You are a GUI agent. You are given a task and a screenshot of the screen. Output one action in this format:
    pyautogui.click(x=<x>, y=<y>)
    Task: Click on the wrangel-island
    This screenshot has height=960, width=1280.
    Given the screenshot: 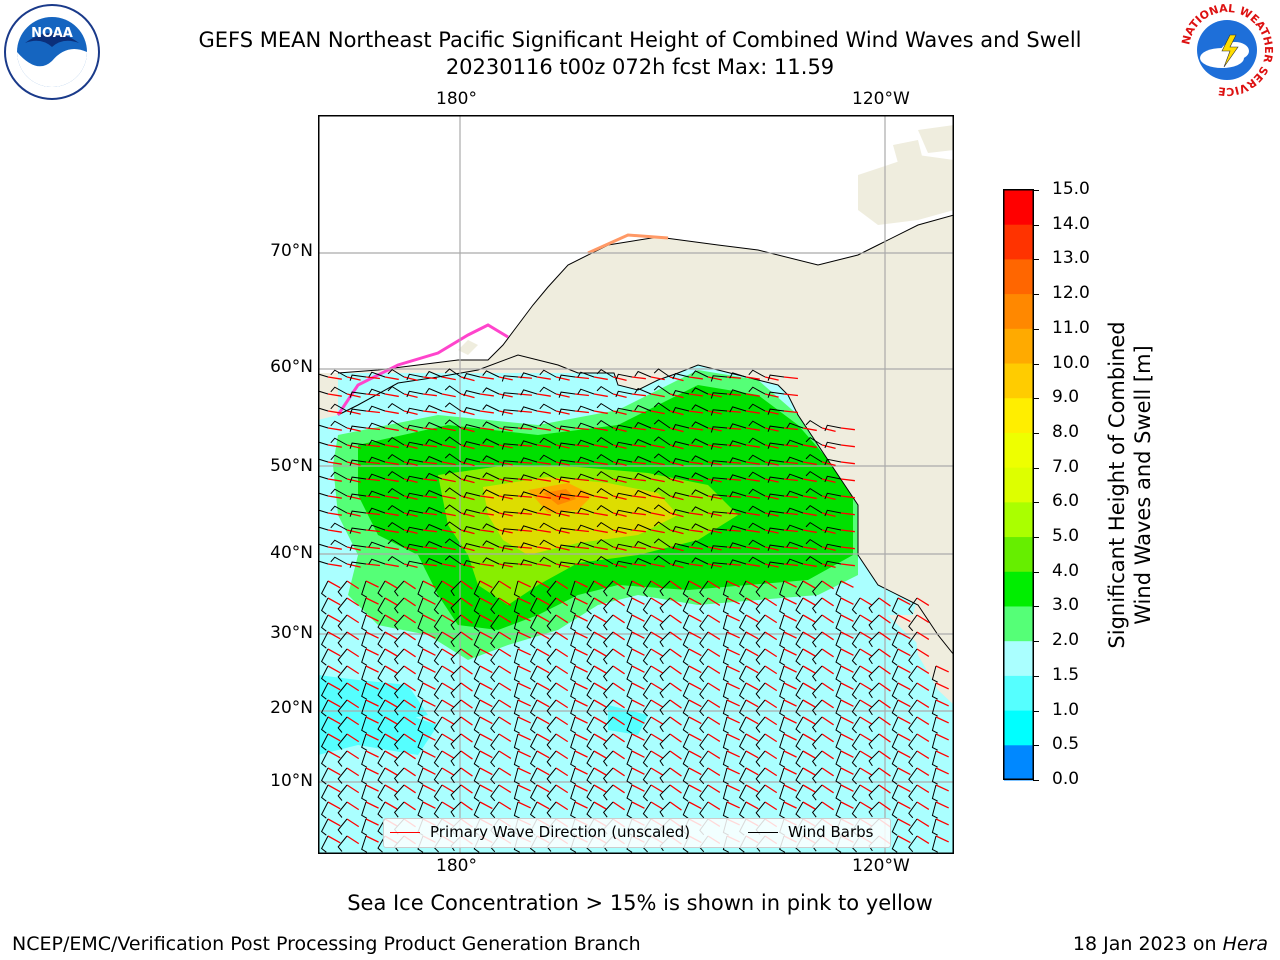 What is the action you would take?
    pyautogui.click(x=468, y=347)
    